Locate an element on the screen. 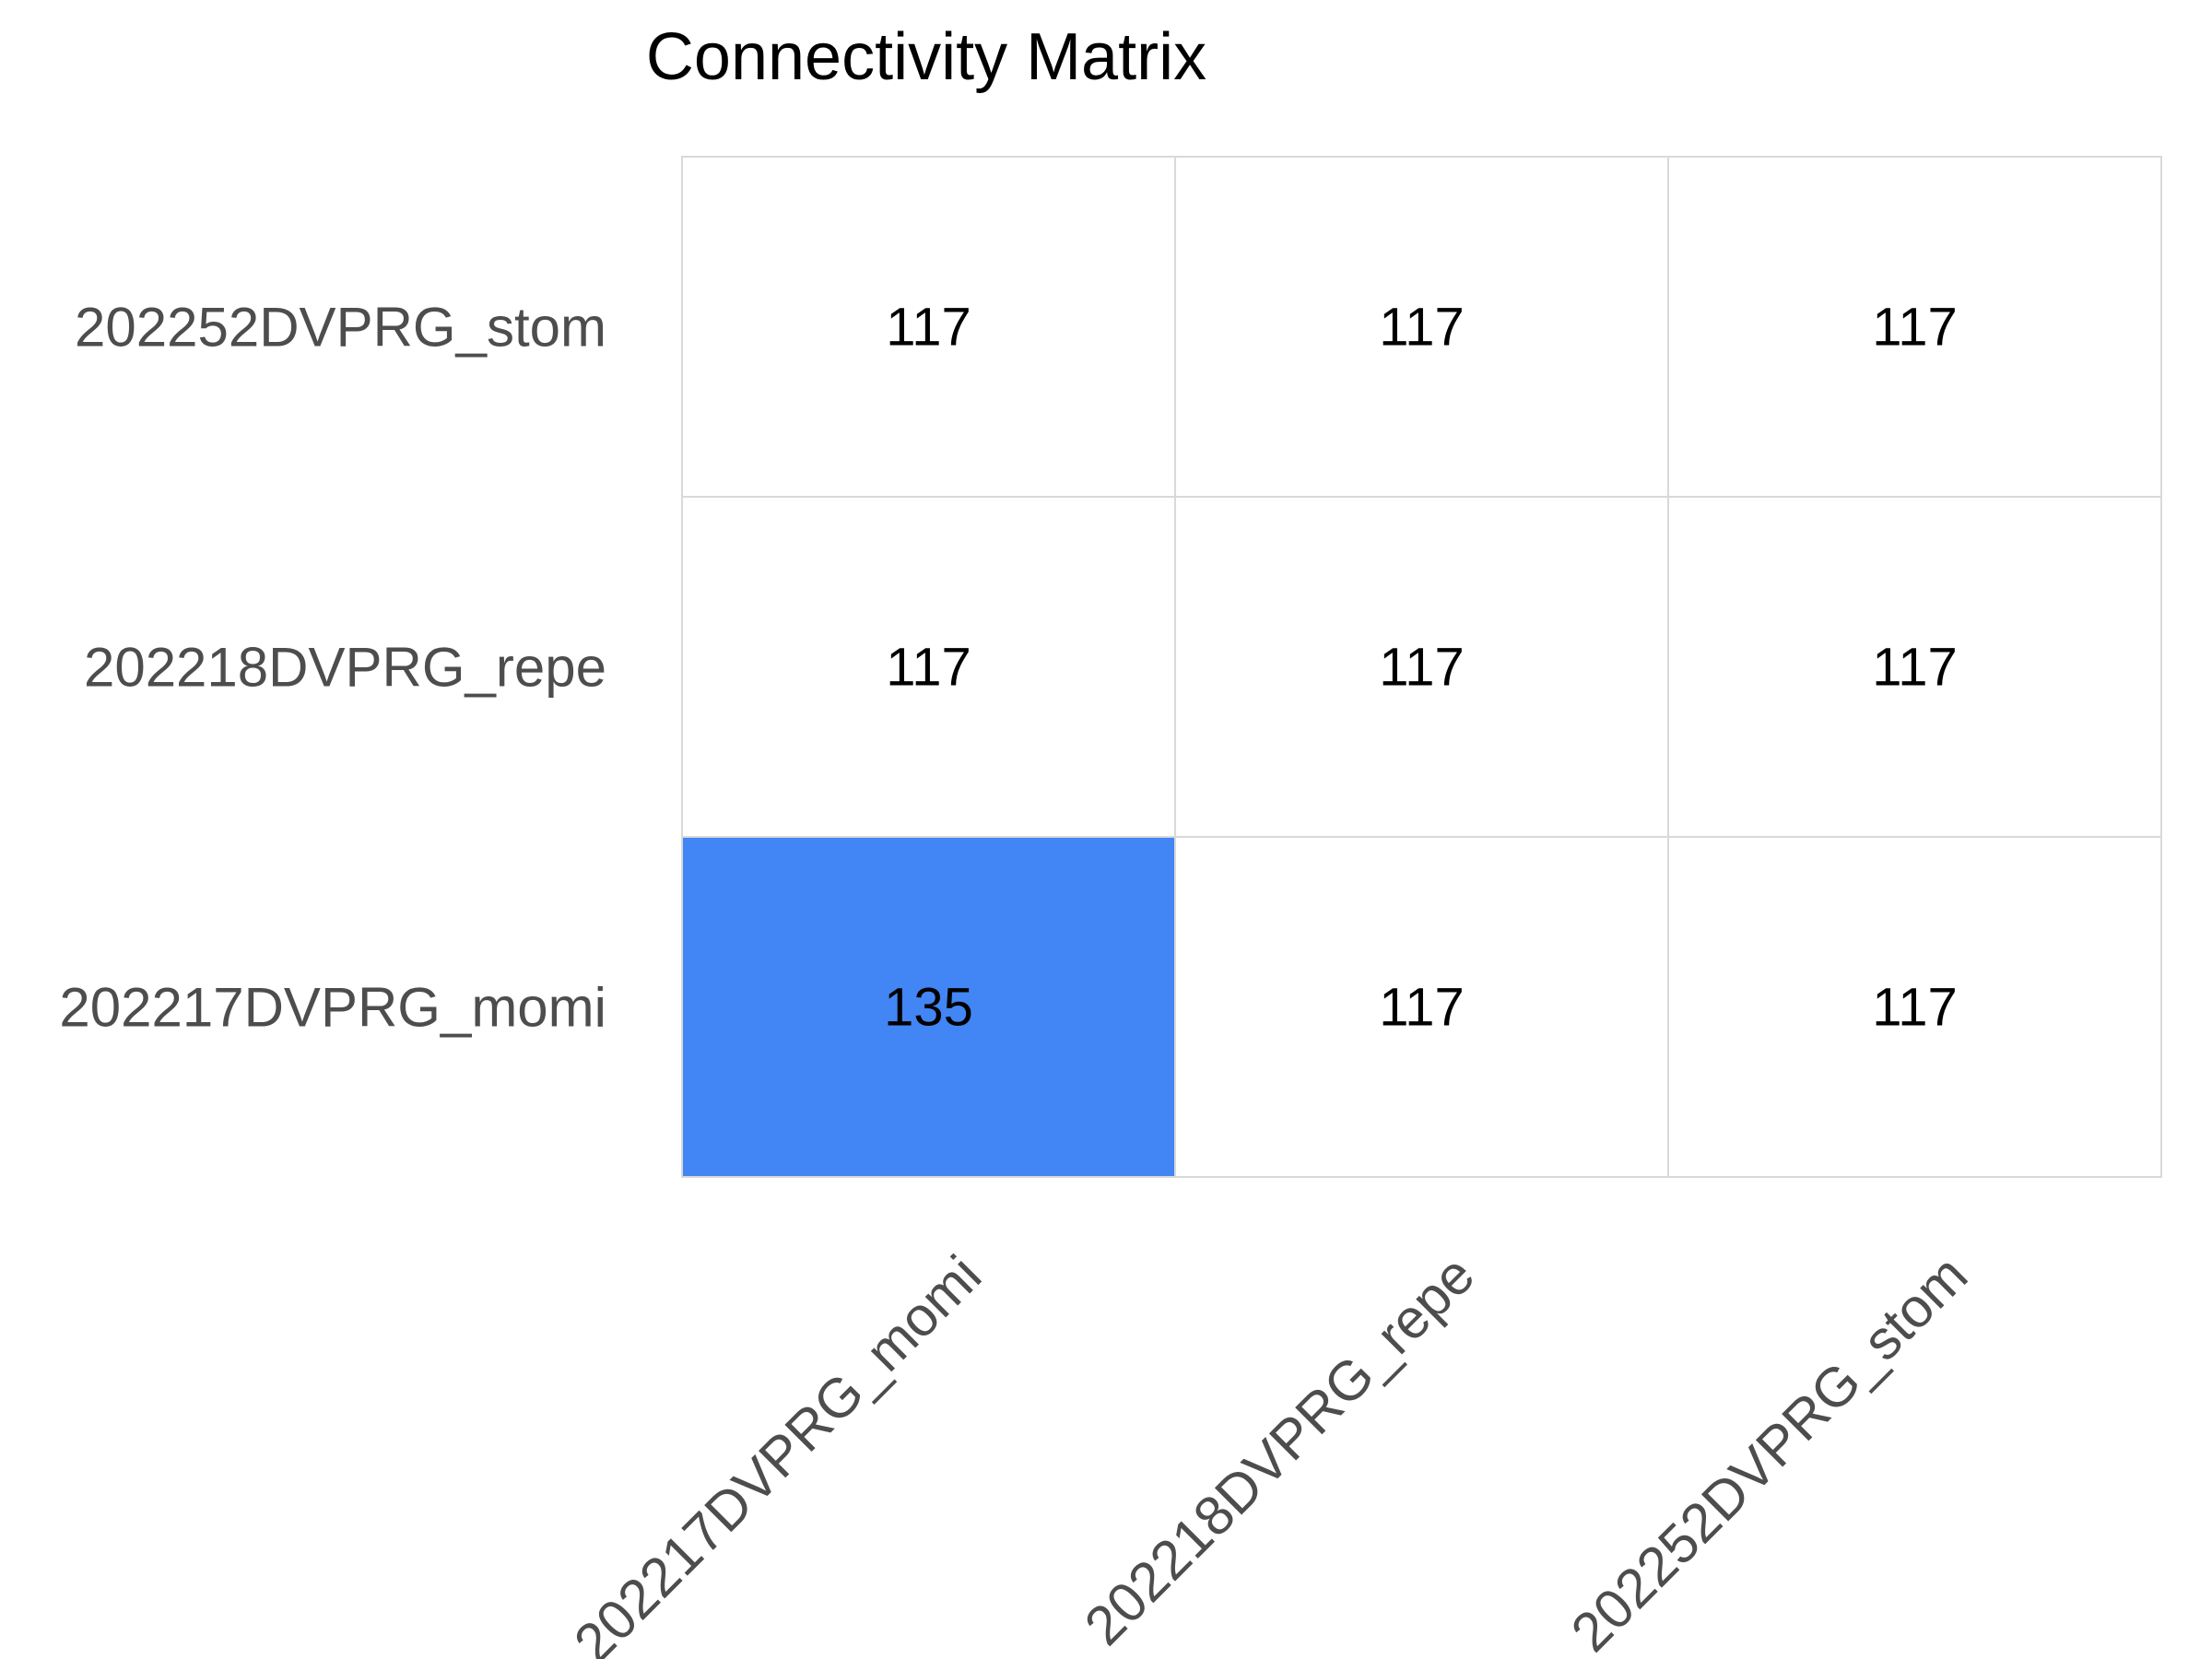 The width and height of the screenshot is (2212, 1659). x-tick-label: 202218DVPRG_repe is located at coordinates (1279, 1449).